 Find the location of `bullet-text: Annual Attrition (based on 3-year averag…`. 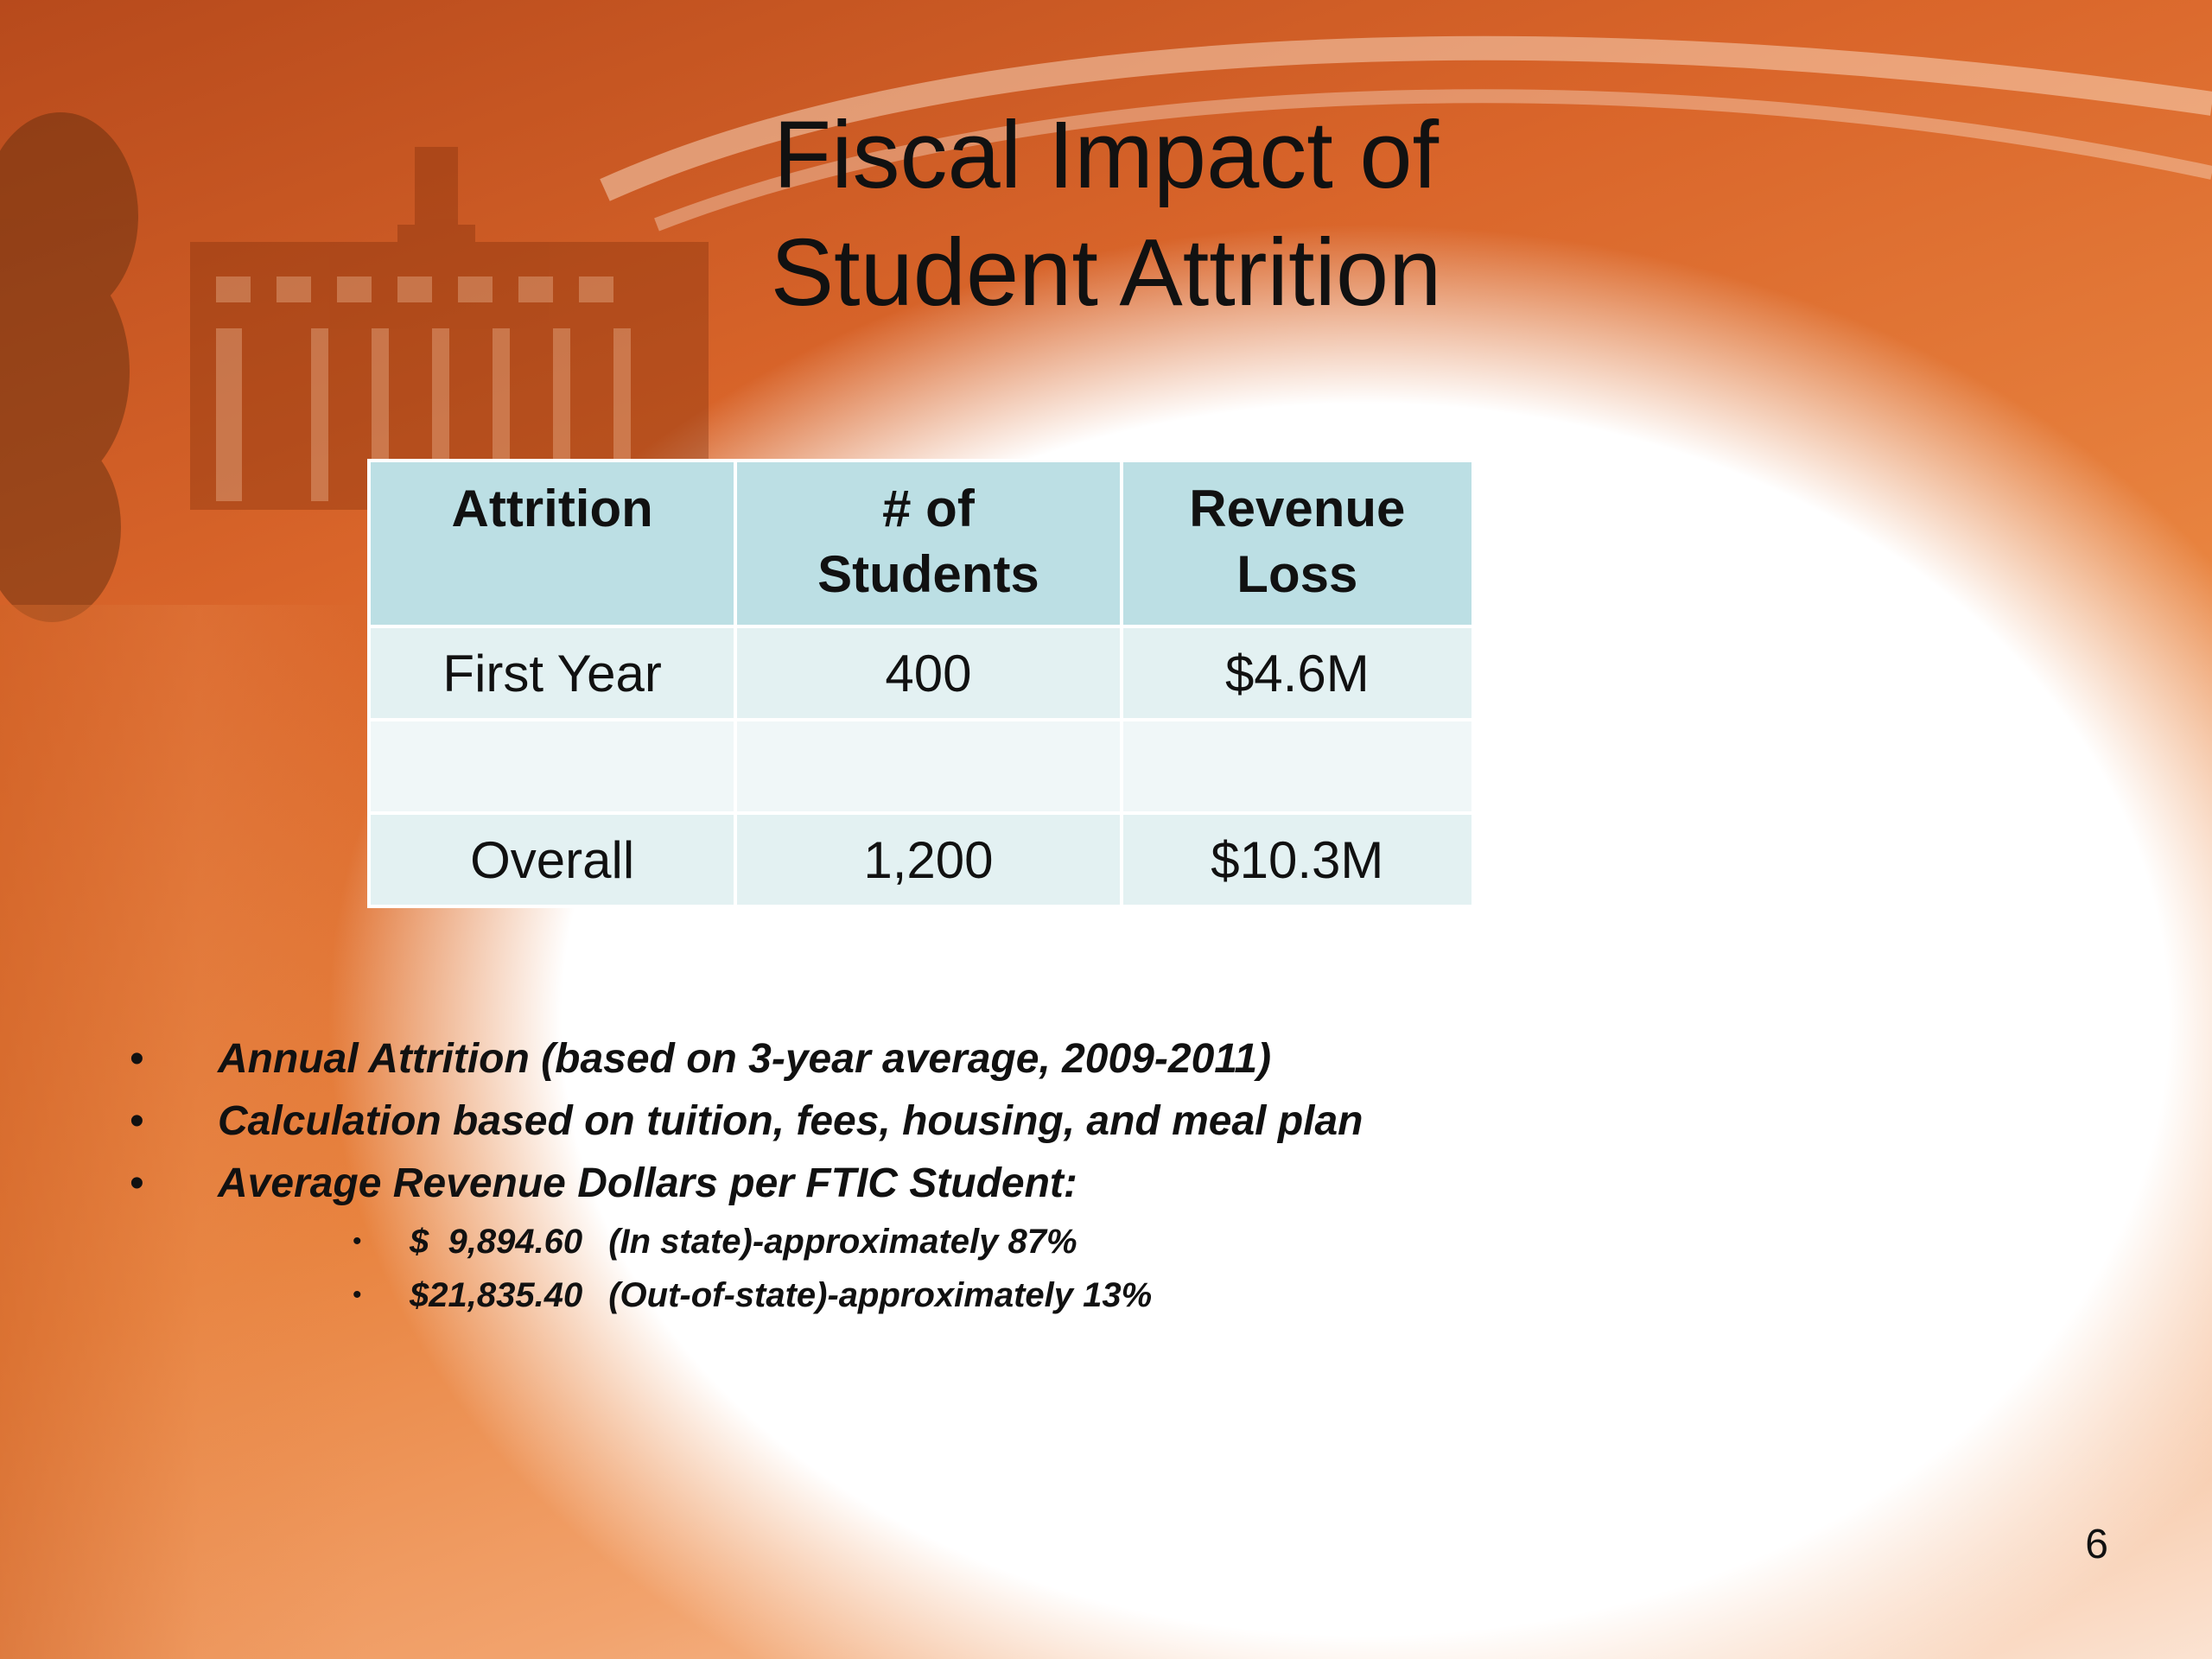

bullet-text: Annual Attrition (based on 3-year averag… is located at coordinates (745, 1059).